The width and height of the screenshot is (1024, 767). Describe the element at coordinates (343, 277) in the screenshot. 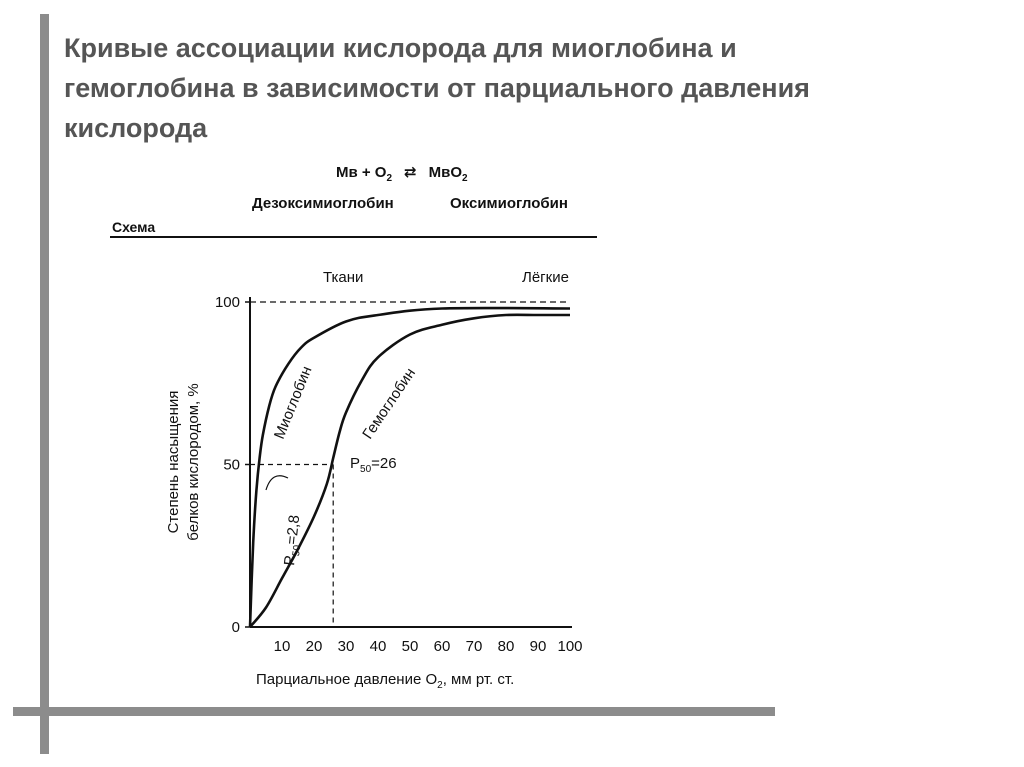

I see `tissues-label: Ткани` at that location.